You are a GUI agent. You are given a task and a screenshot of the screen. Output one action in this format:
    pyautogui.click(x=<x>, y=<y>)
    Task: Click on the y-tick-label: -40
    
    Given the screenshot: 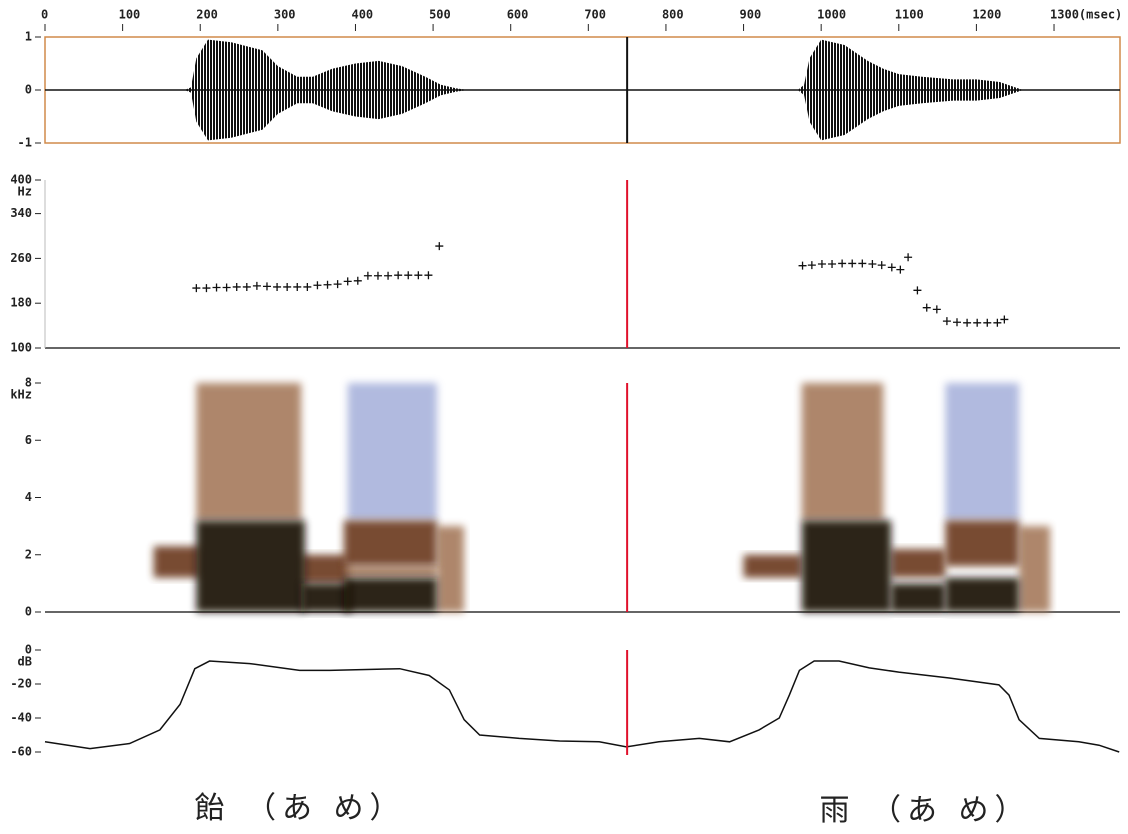 What is the action you would take?
    pyautogui.click(x=21, y=718)
    